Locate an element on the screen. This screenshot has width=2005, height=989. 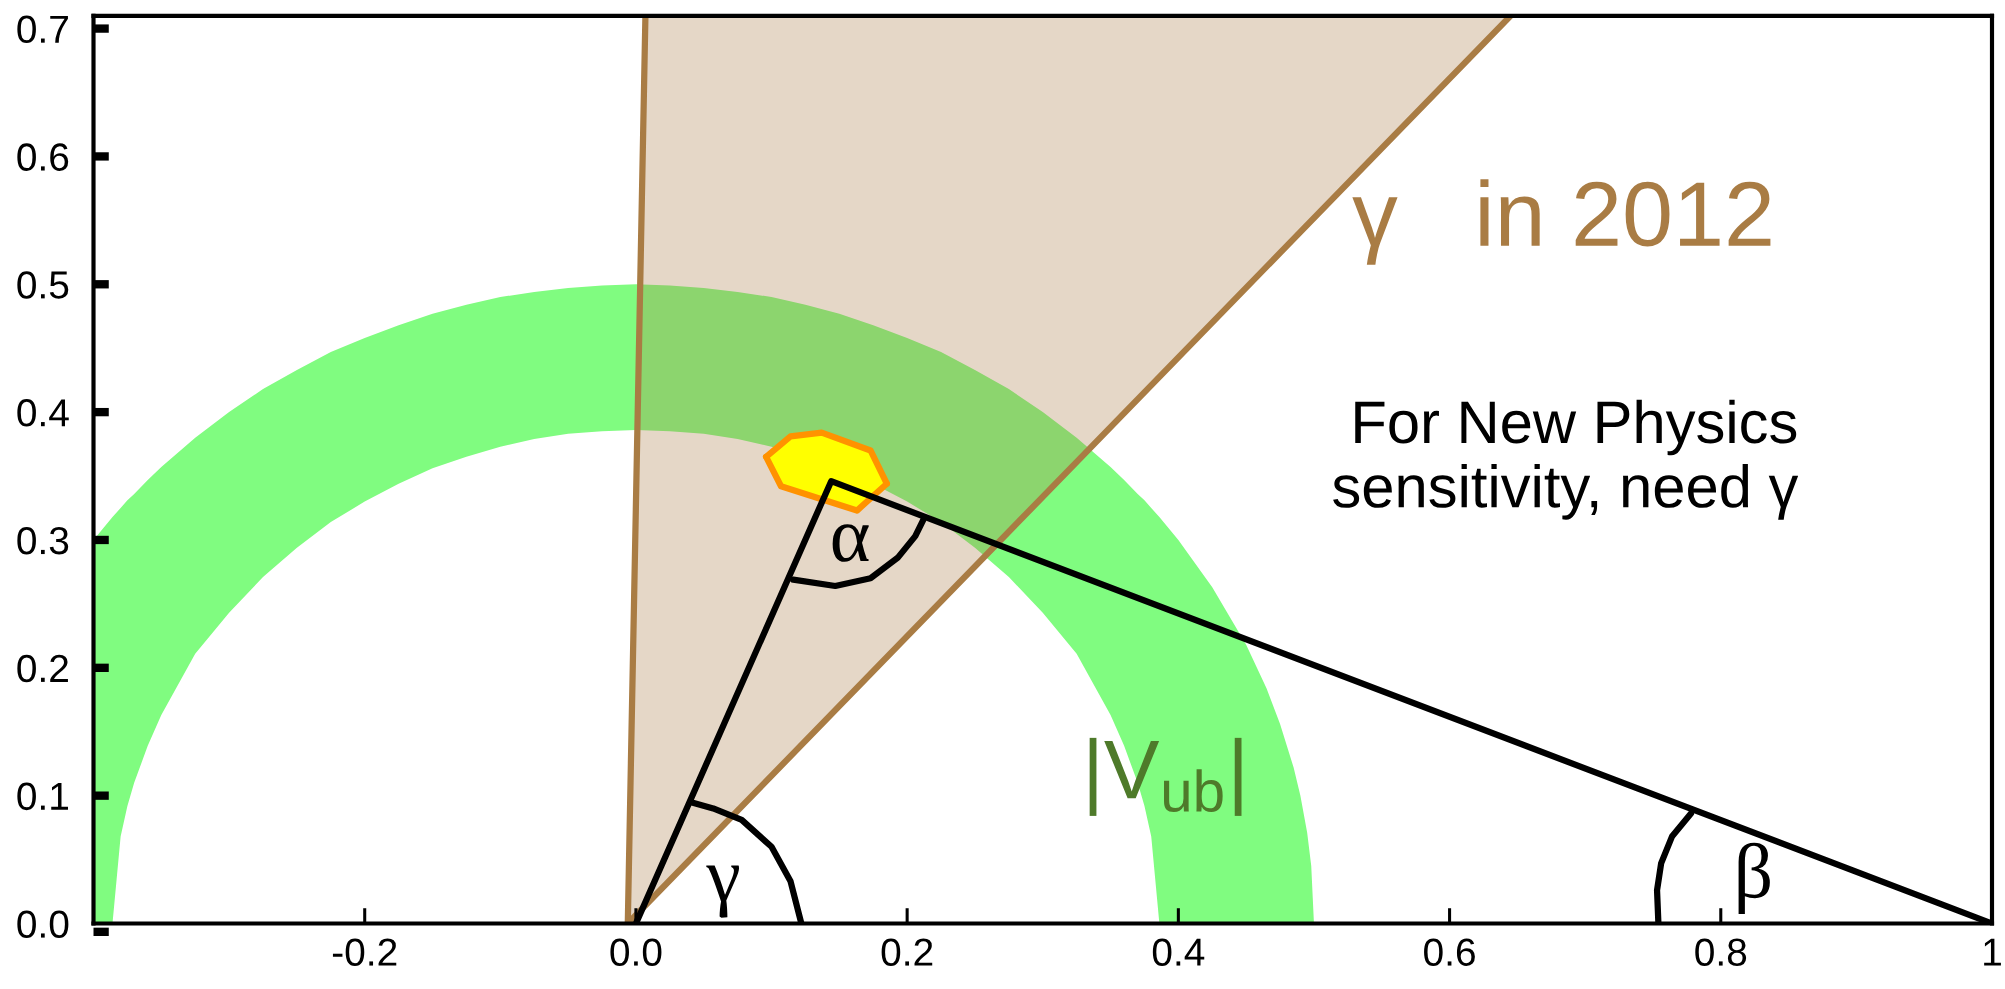
x-tick-label: 0.2 is located at coordinates (907, 952).